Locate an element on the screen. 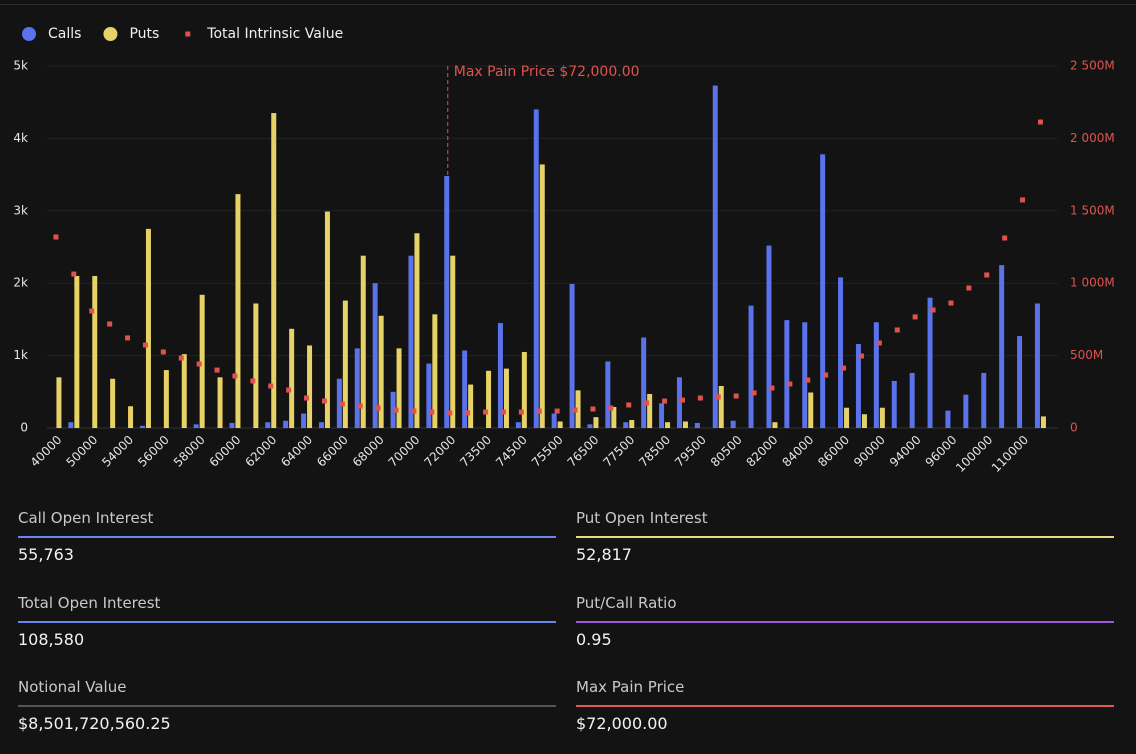  stat: Total Open Interest 108,580 is located at coordinates (287, 627).